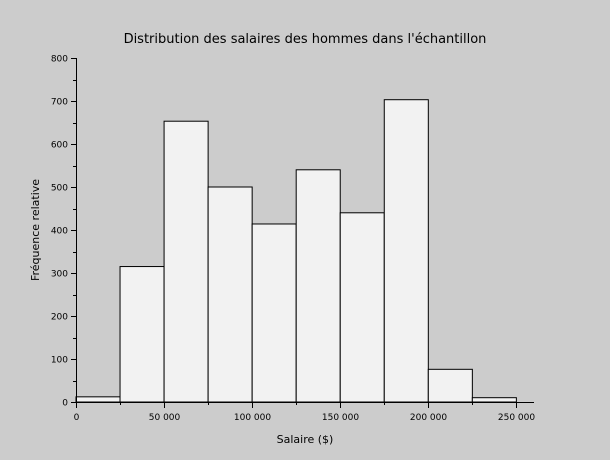  Describe the element at coordinates (59, 318) in the screenshot. I see `y-tick-label: 200` at that location.